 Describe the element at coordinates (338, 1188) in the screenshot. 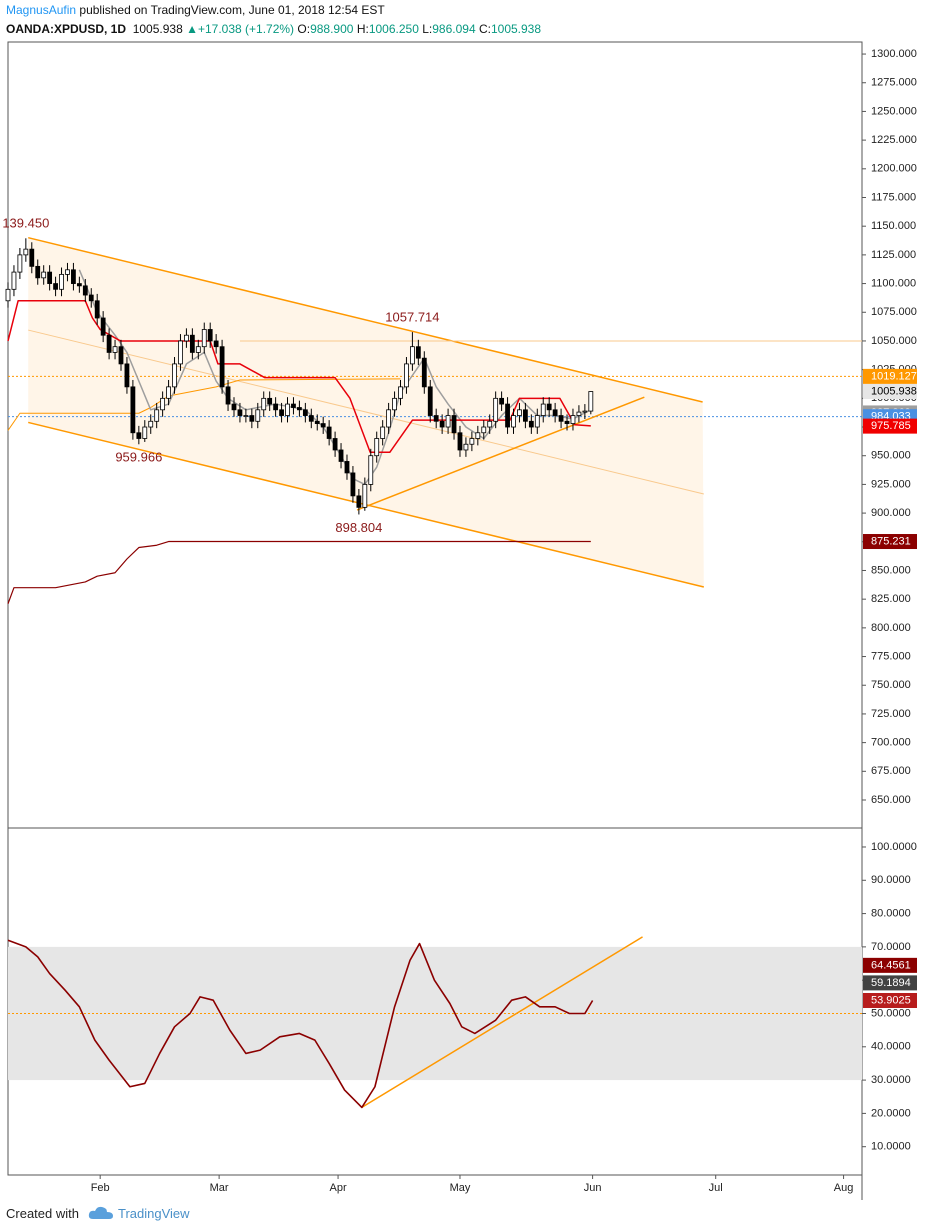

I see `x-tick-label: Apr` at that location.